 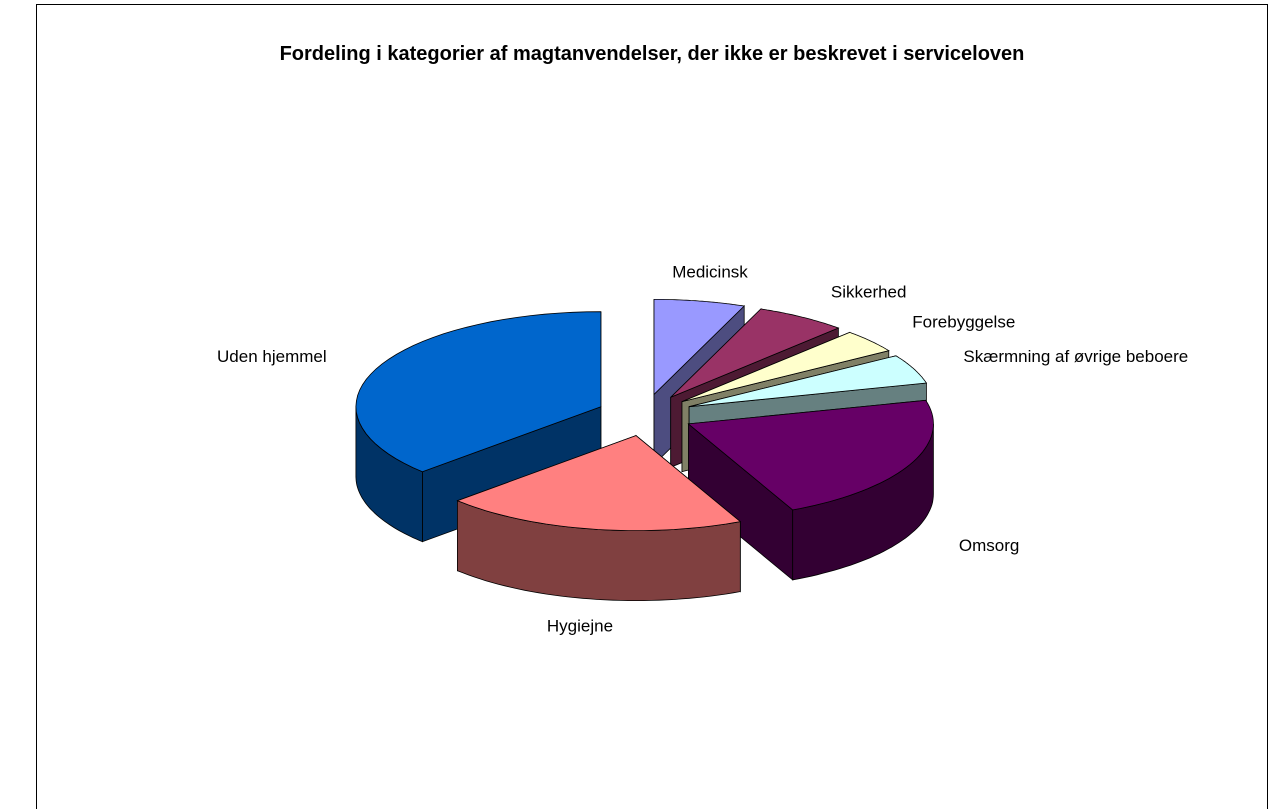 What do you see at coordinates (963, 321) in the screenshot?
I see `slice-label: Forebyggelse` at bounding box center [963, 321].